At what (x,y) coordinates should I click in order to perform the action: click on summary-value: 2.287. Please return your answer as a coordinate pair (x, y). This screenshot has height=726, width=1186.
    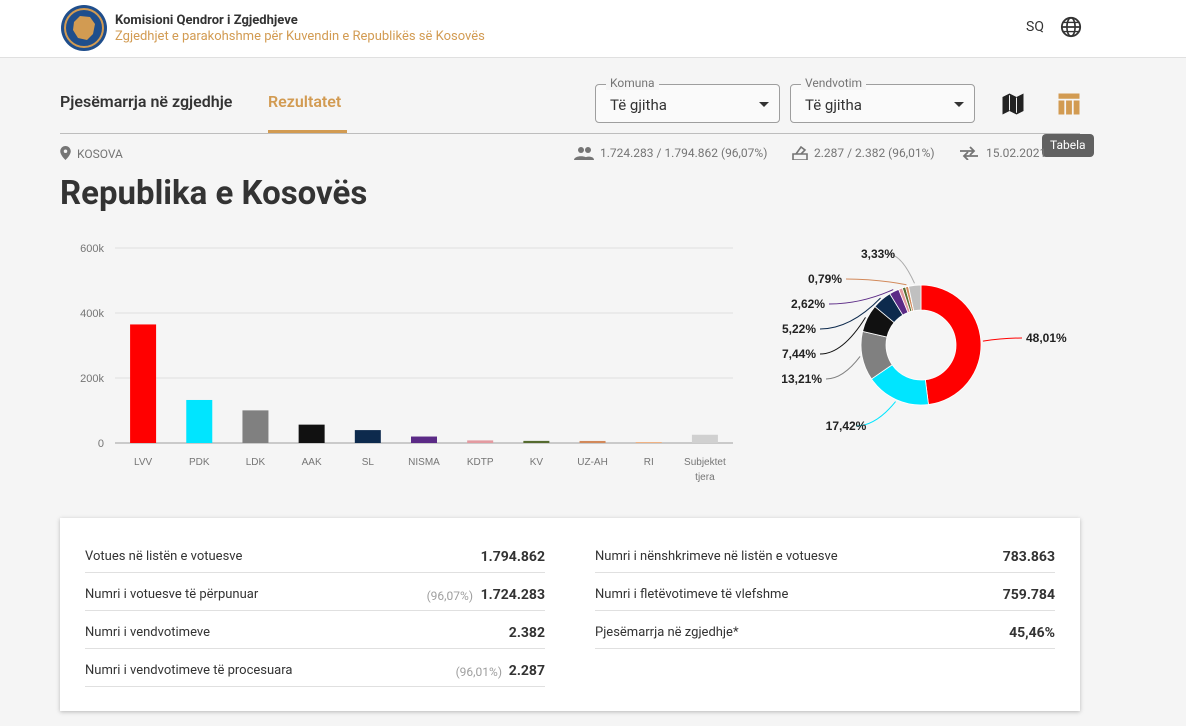
    Looking at the image, I should click on (526, 671).